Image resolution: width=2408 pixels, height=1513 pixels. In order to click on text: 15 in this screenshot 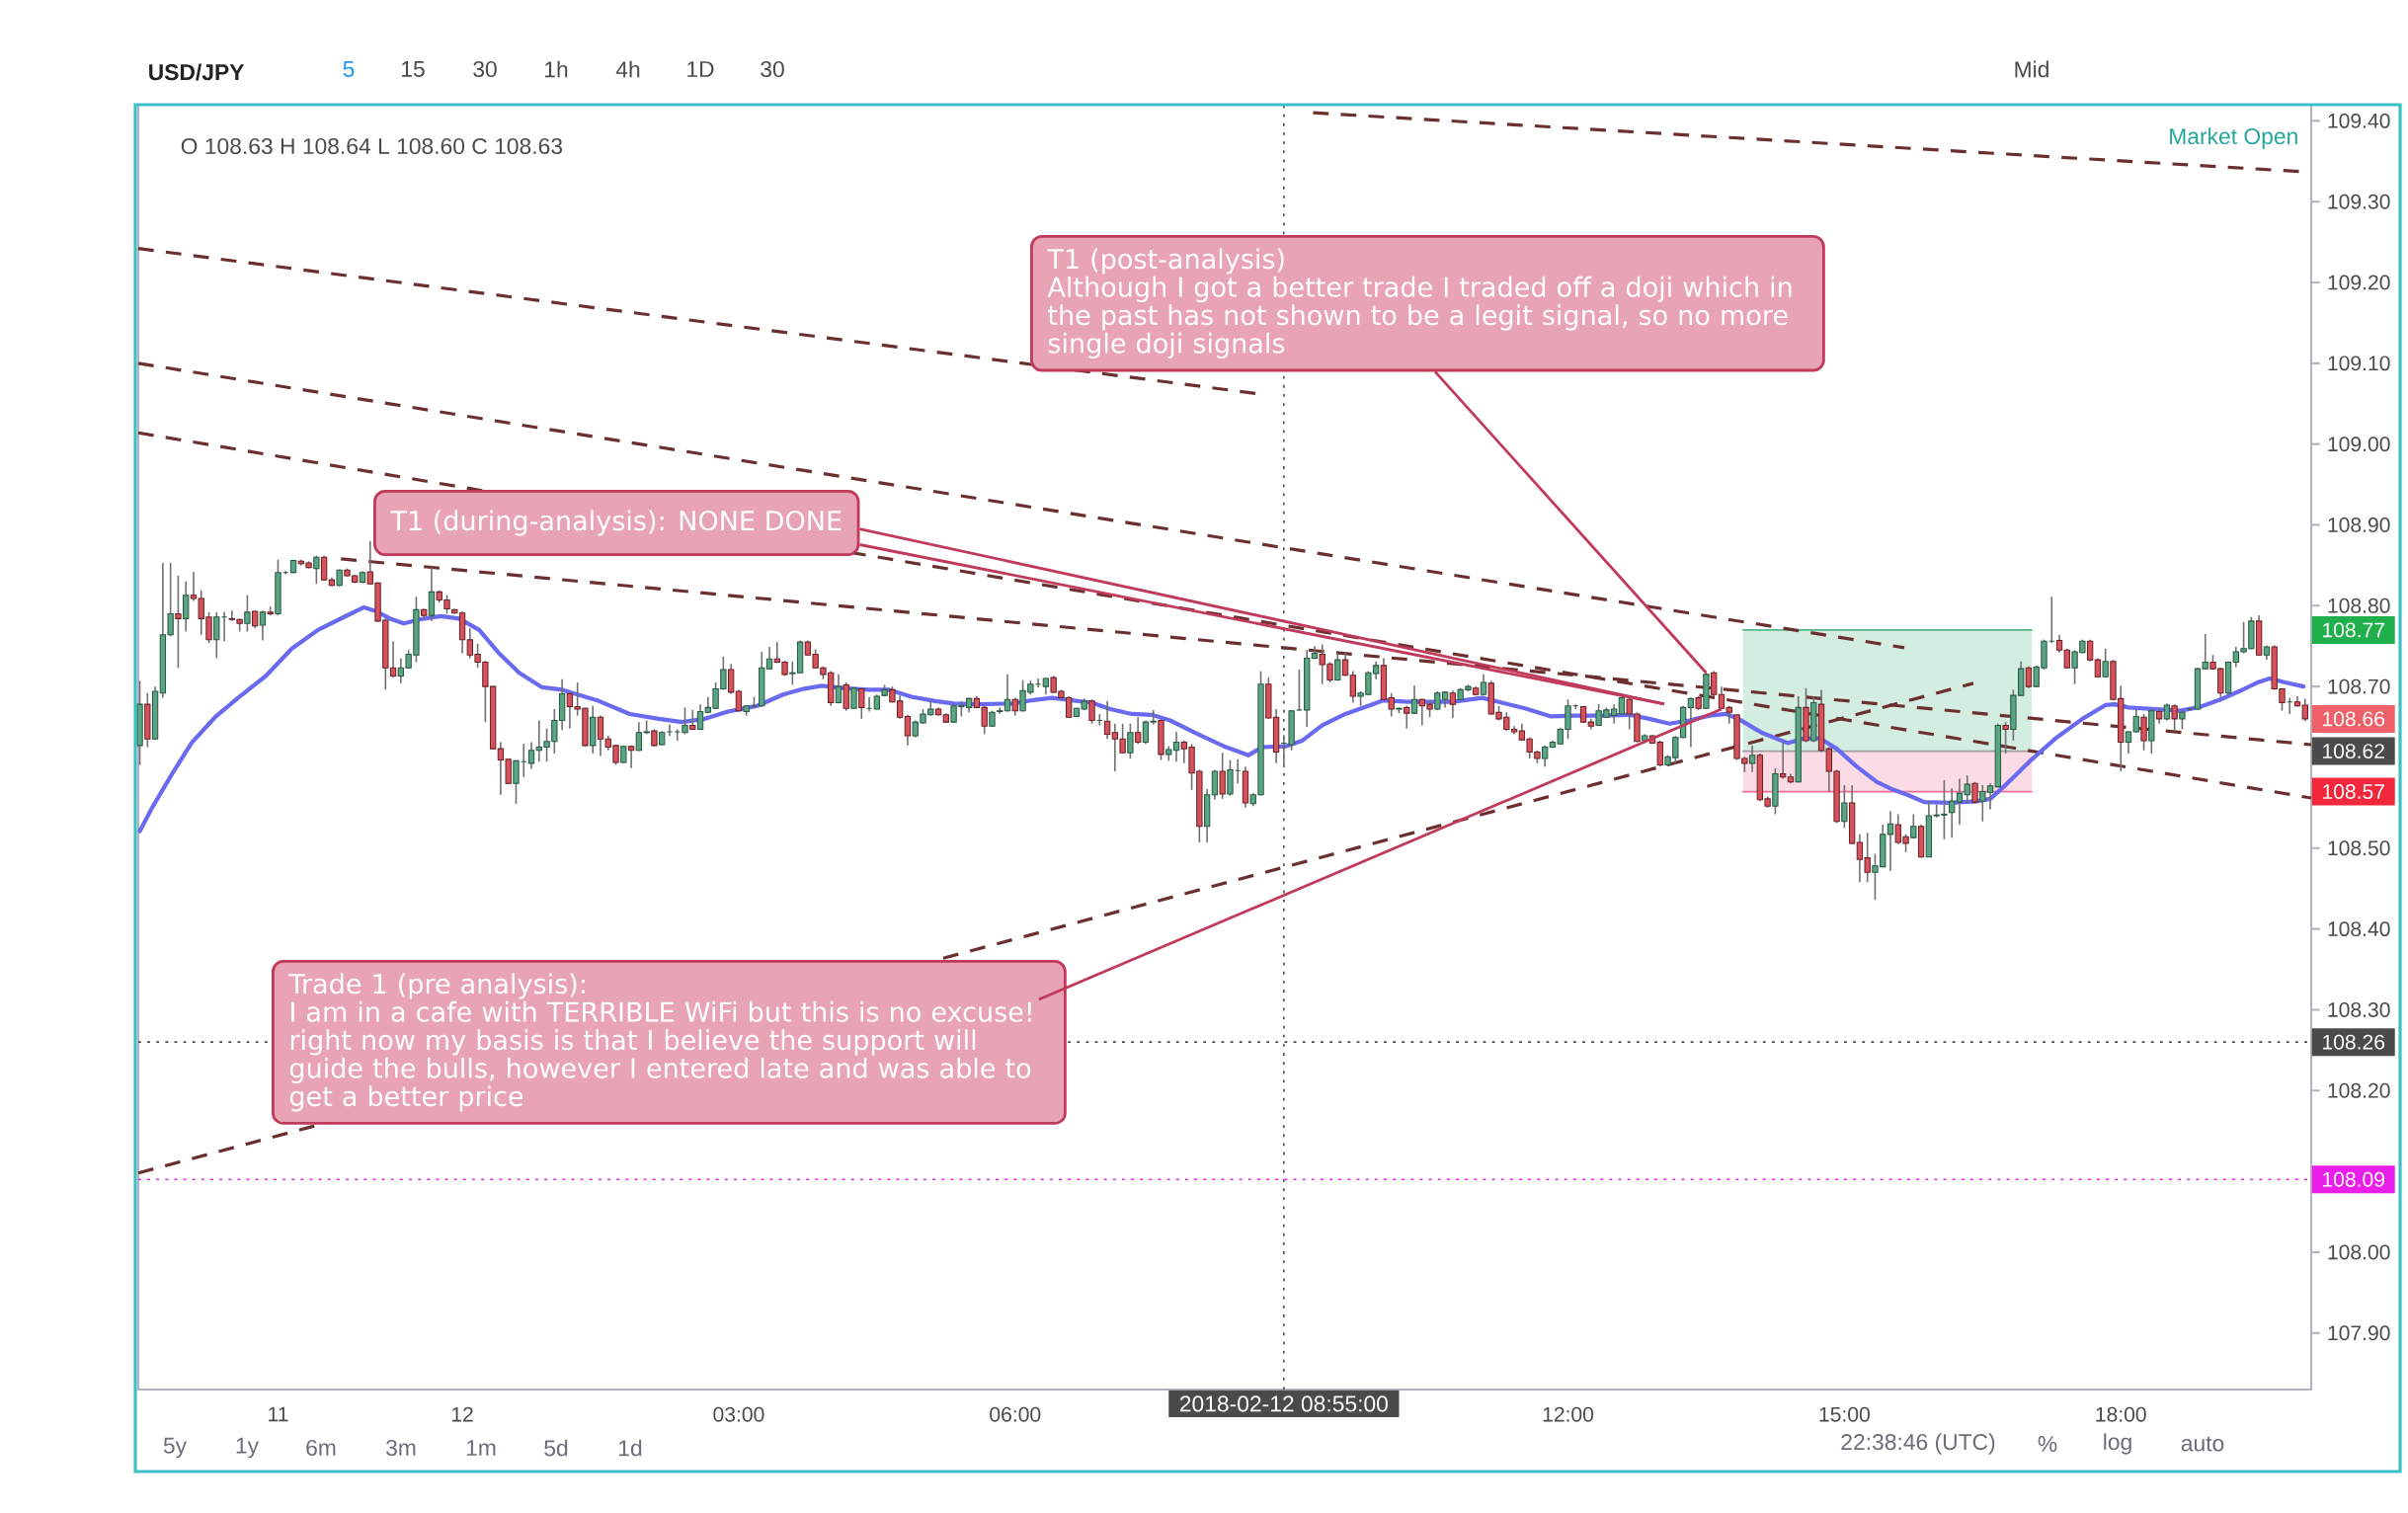, I will do `click(413, 69)`.